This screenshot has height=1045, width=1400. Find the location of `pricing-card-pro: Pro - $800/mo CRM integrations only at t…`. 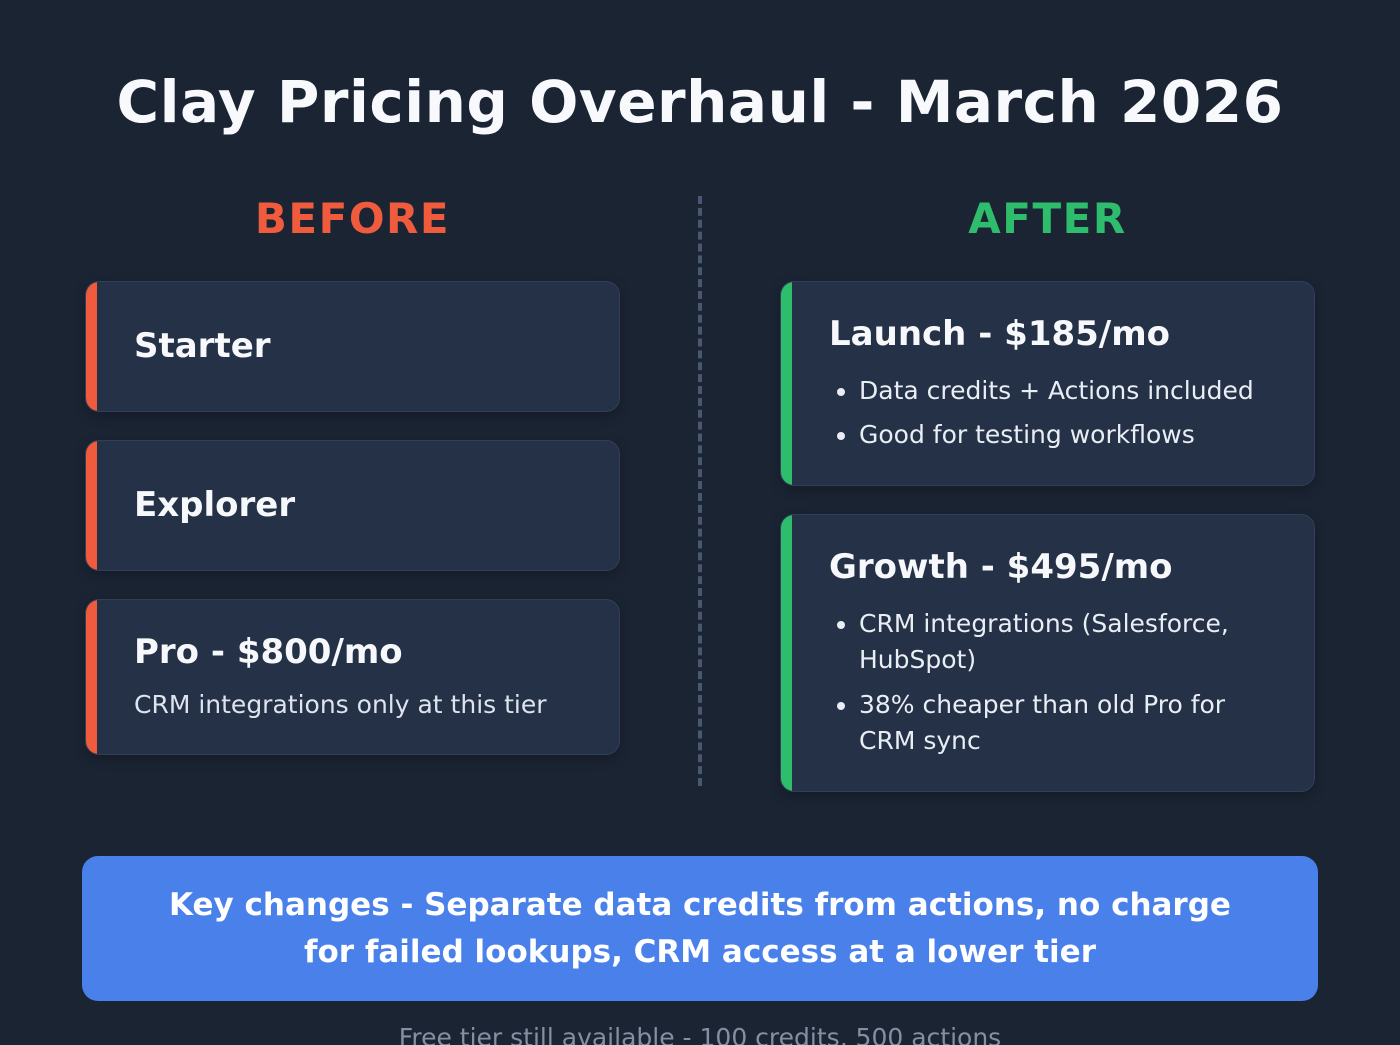

pricing-card-pro: Pro - $800/mo CRM integrations only at t… is located at coordinates (352, 677).